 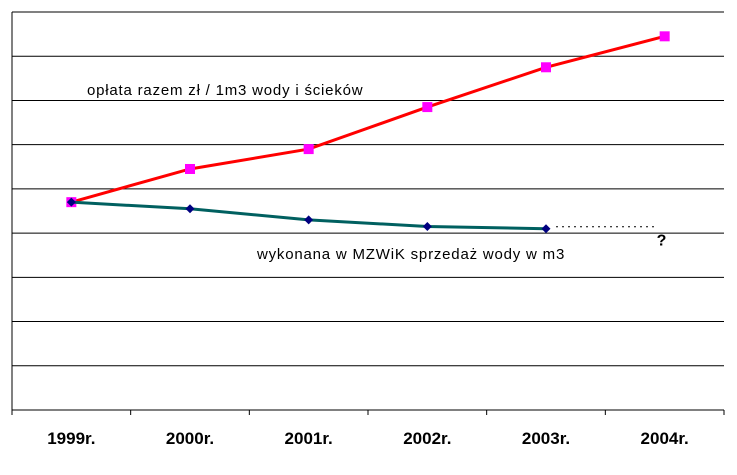 What do you see at coordinates (410, 254) in the screenshot?
I see `series-label-2: wykonana w MZWiK sprzedaż wody w m3` at bounding box center [410, 254].